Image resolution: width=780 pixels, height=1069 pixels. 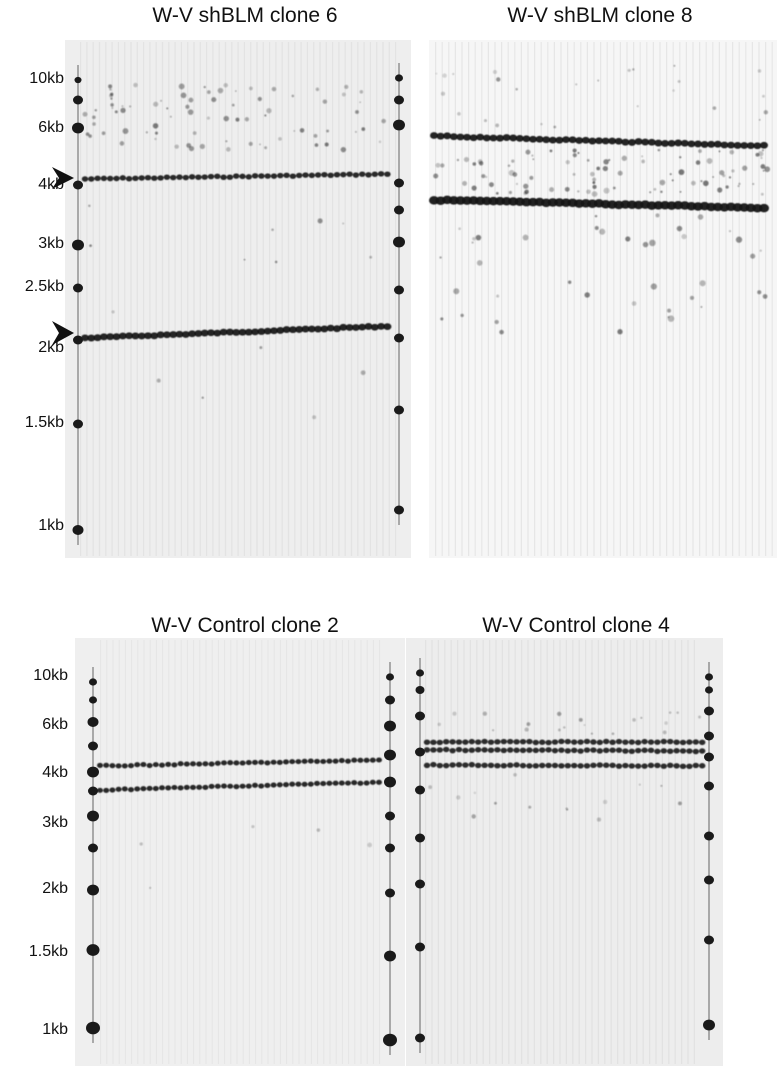 I want to click on marker-label-3kb-top: 3kb, so click(x=51, y=243).